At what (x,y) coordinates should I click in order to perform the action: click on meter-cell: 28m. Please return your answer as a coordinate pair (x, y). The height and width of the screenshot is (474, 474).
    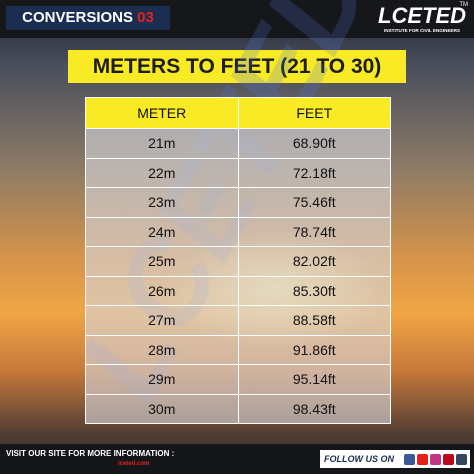
    Looking at the image, I should click on (162, 349).